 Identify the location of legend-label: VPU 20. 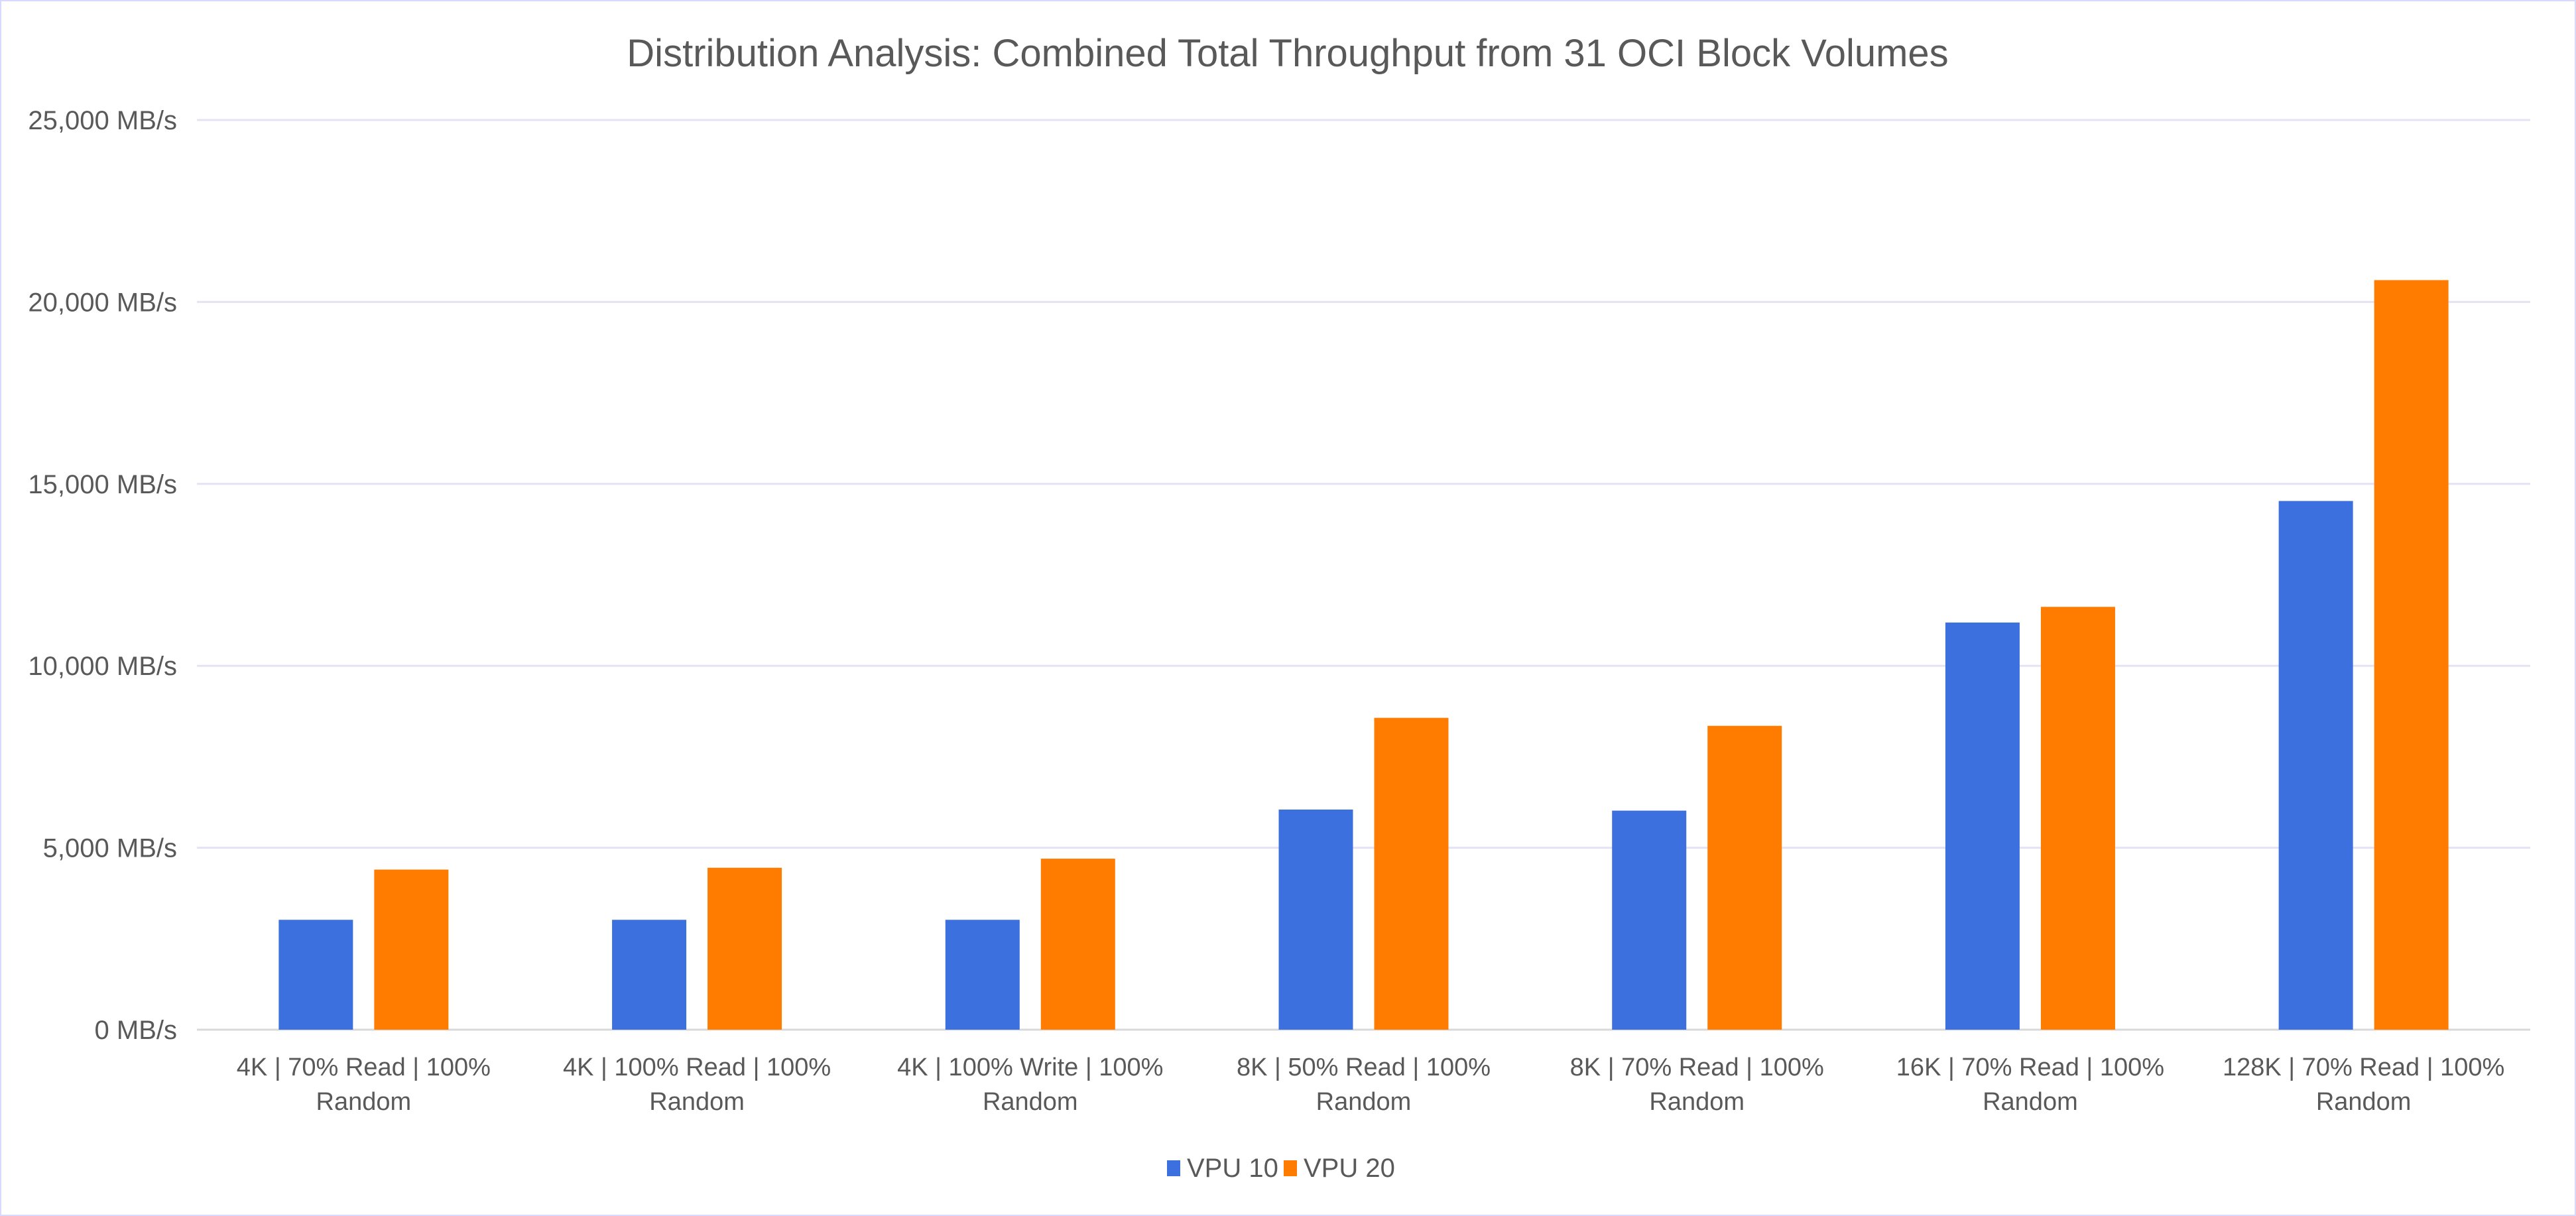
(1349, 1168).